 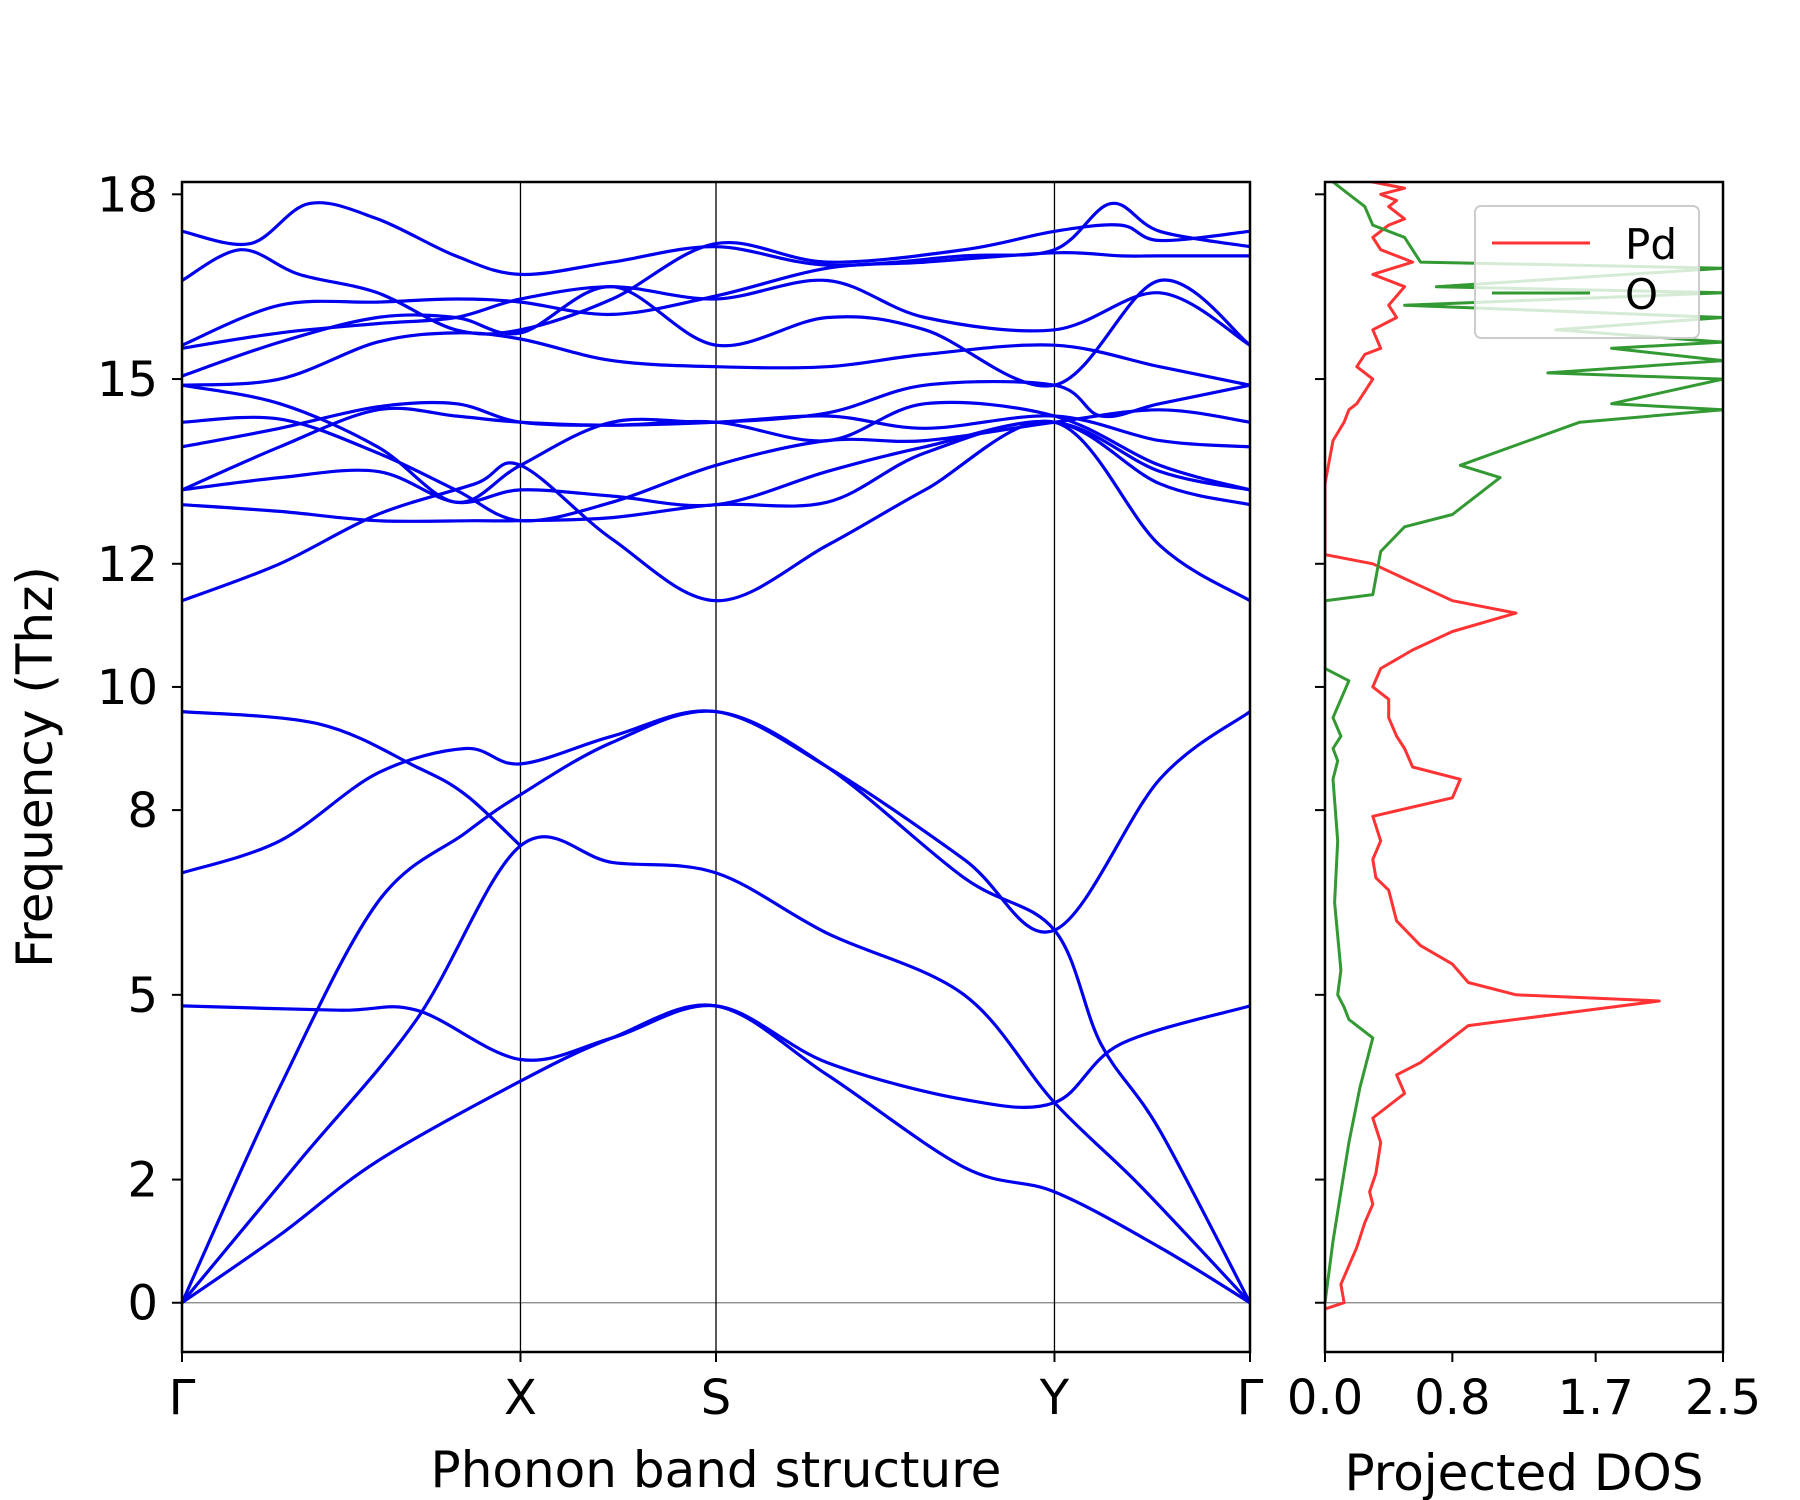 I want to click on band-ytick-label: 8, so click(x=142, y=811).